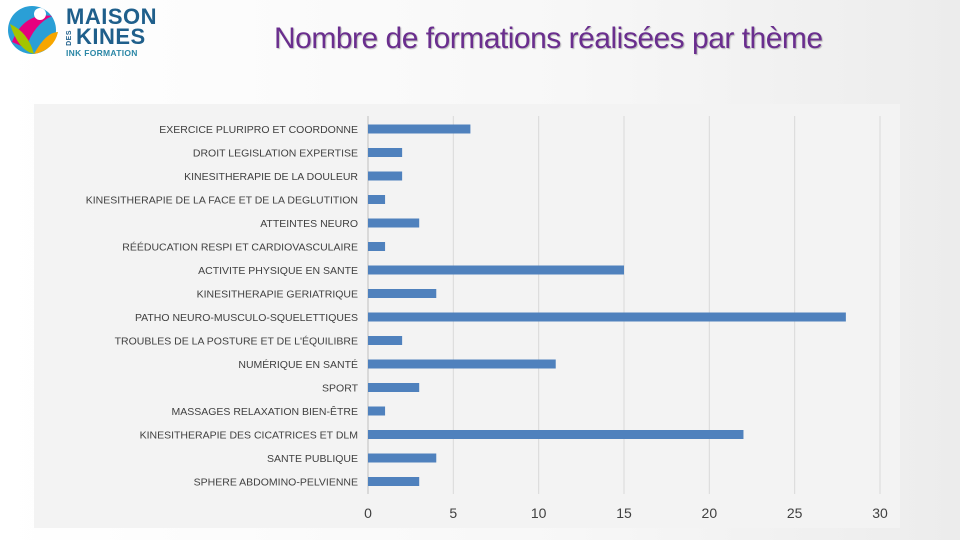  I want to click on x-axis-ticks: 0 5 10 15 20 25 30, so click(626, 513).